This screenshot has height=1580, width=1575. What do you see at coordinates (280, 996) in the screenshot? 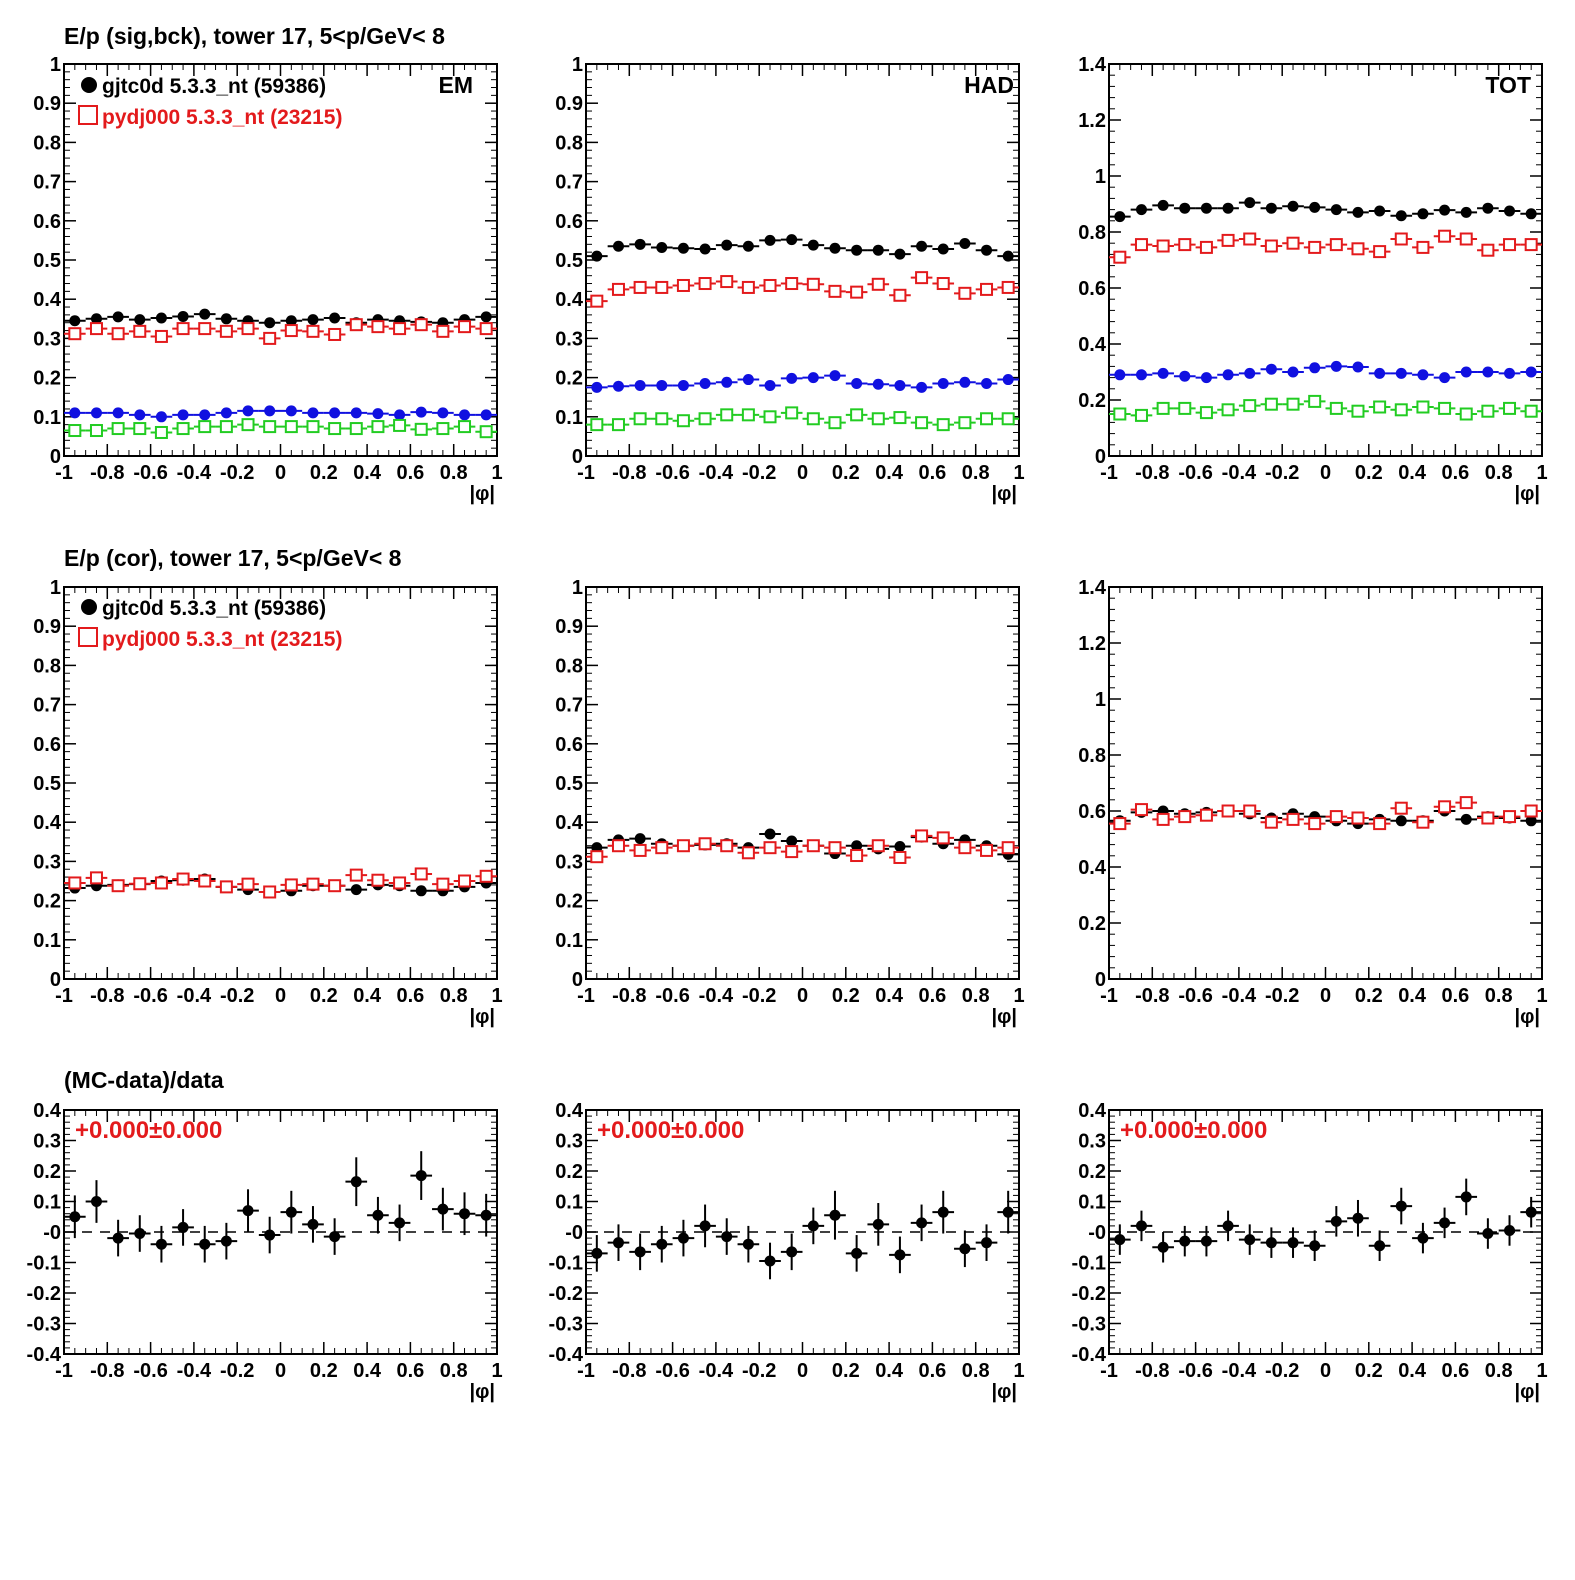
I see `x-tick-label: 0` at bounding box center [280, 996].